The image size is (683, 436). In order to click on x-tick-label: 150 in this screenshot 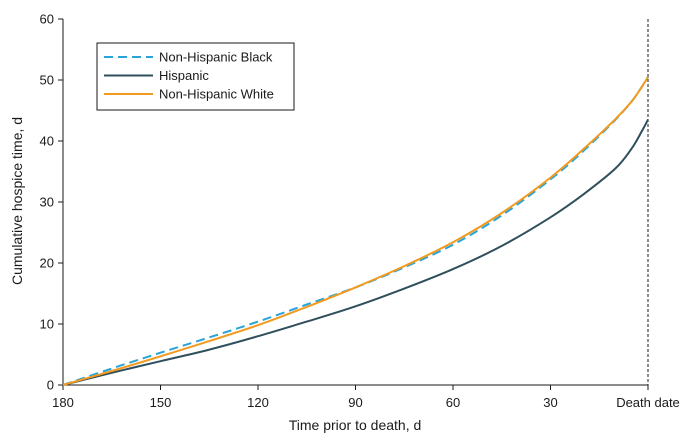, I will do `click(161, 402)`.